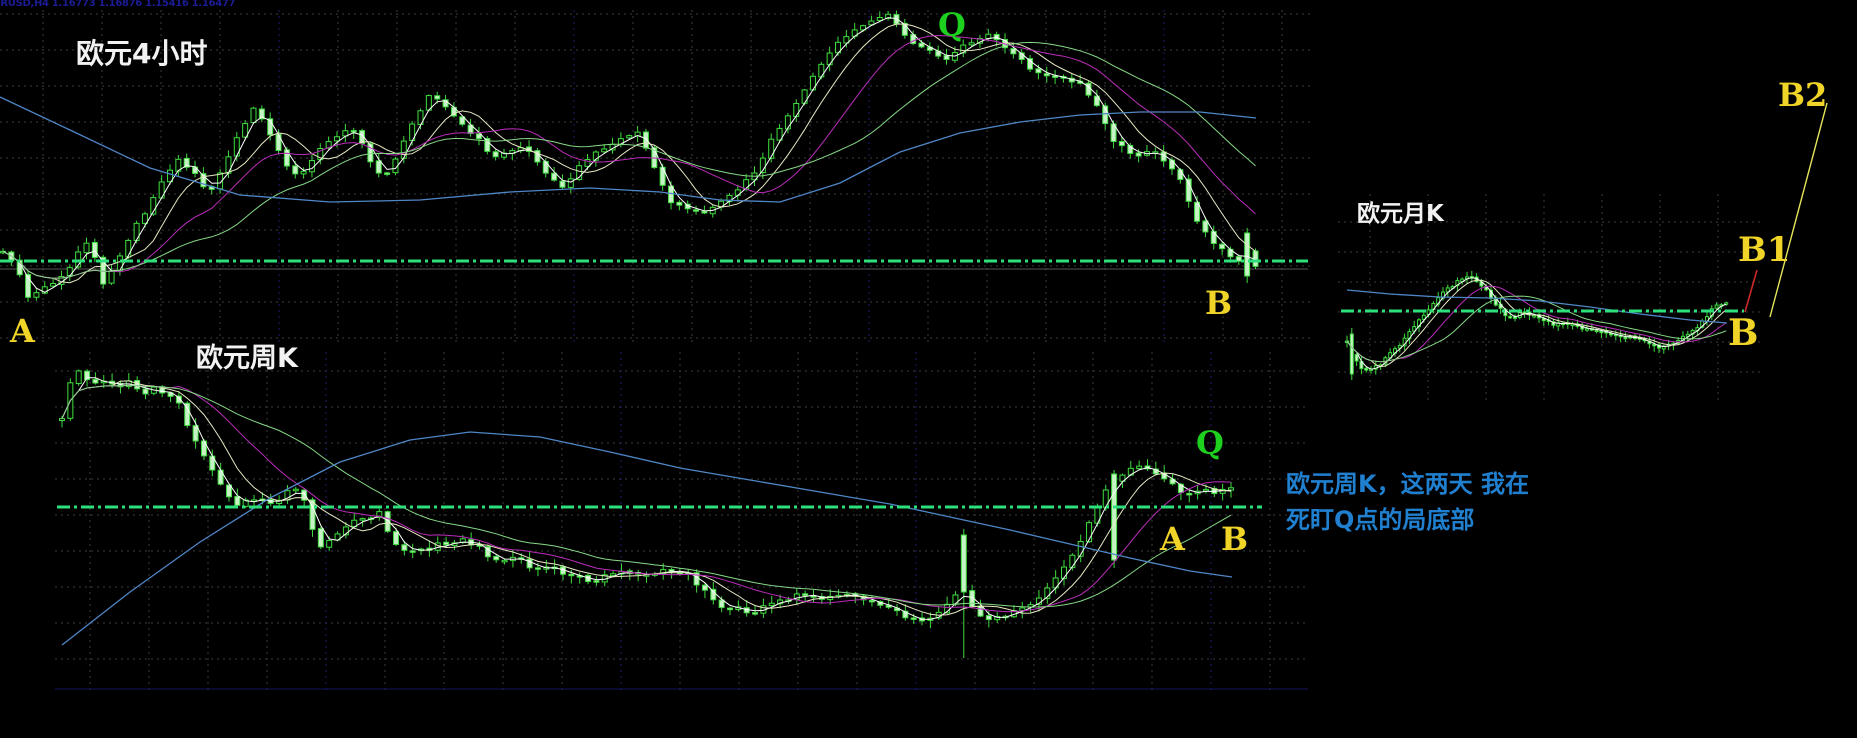  Describe the element at coordinates (1400, 214) in the screenshot. I see `chart-title-eur-monthly: 欧元月K` at that location.